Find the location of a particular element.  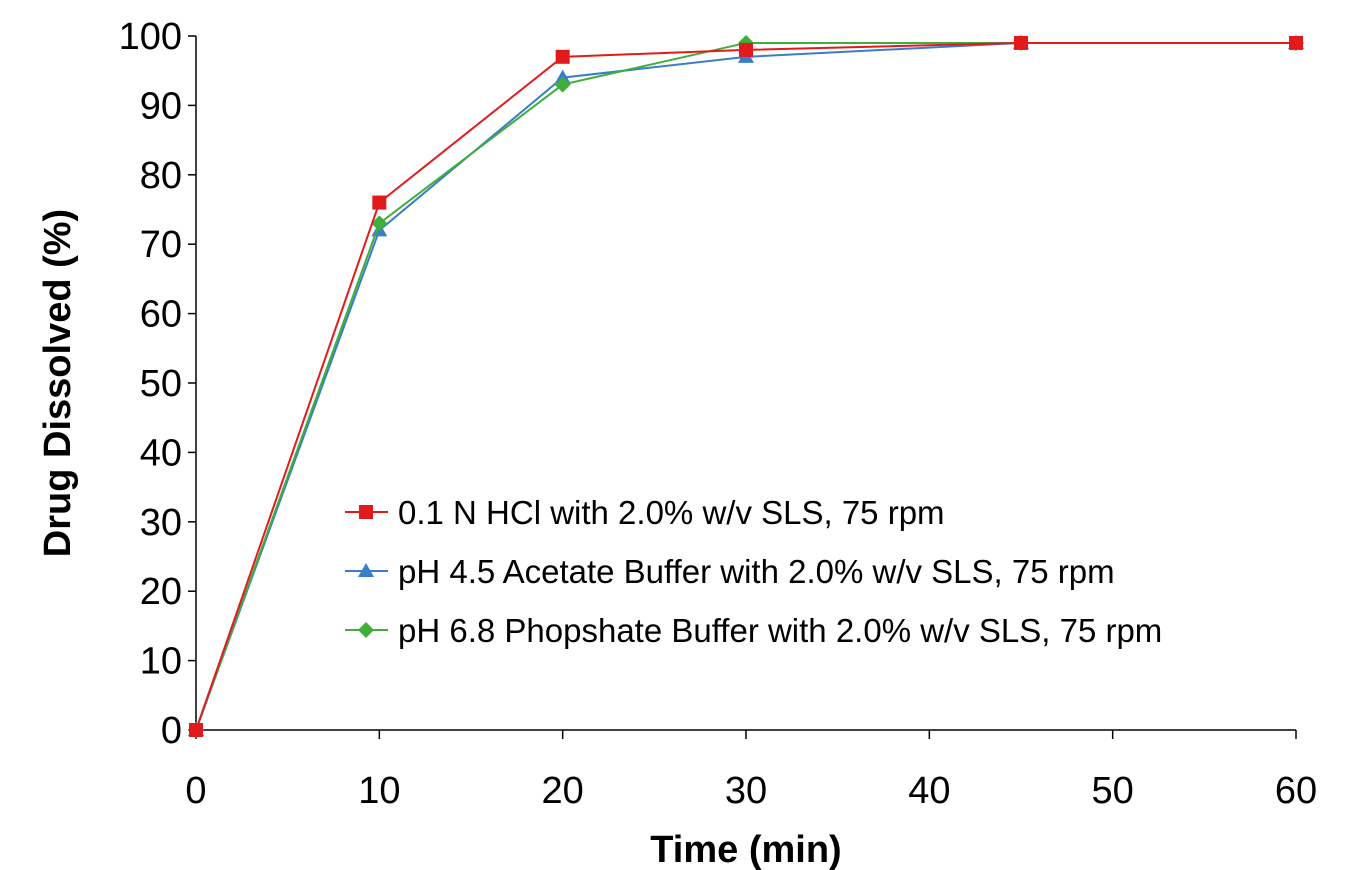

y-tick-label: 100 is located at coordinates (150, 37).